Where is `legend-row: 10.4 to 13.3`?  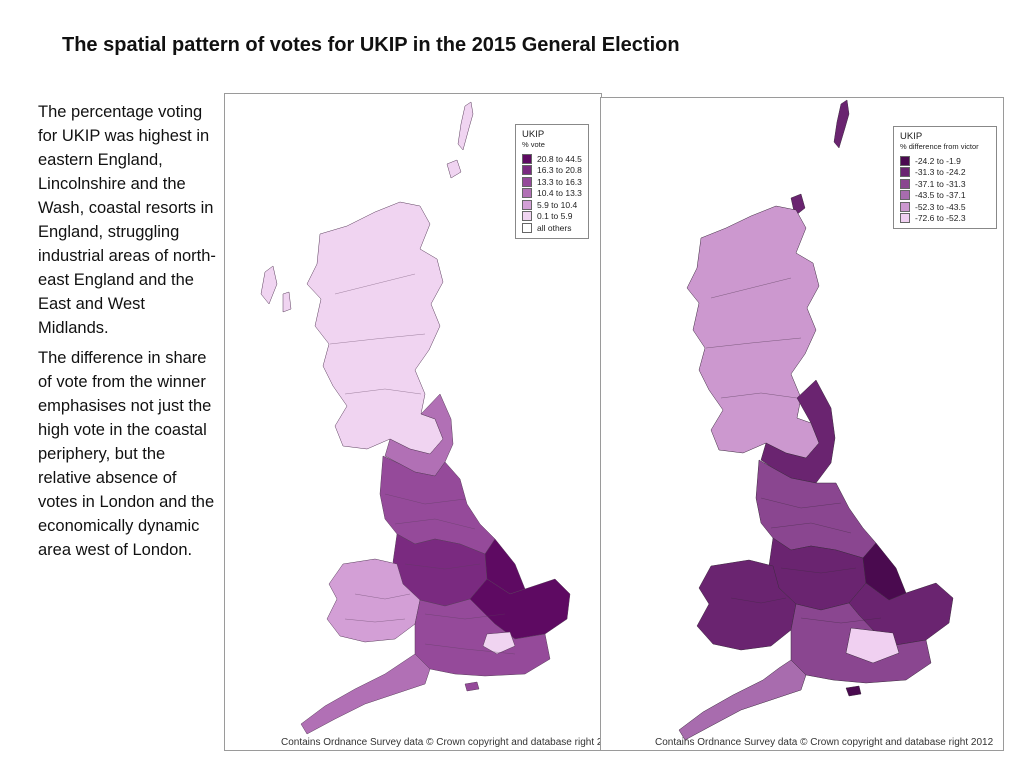
legend-row: 10.4 to 13.3 is located at coordinates (552, 194).